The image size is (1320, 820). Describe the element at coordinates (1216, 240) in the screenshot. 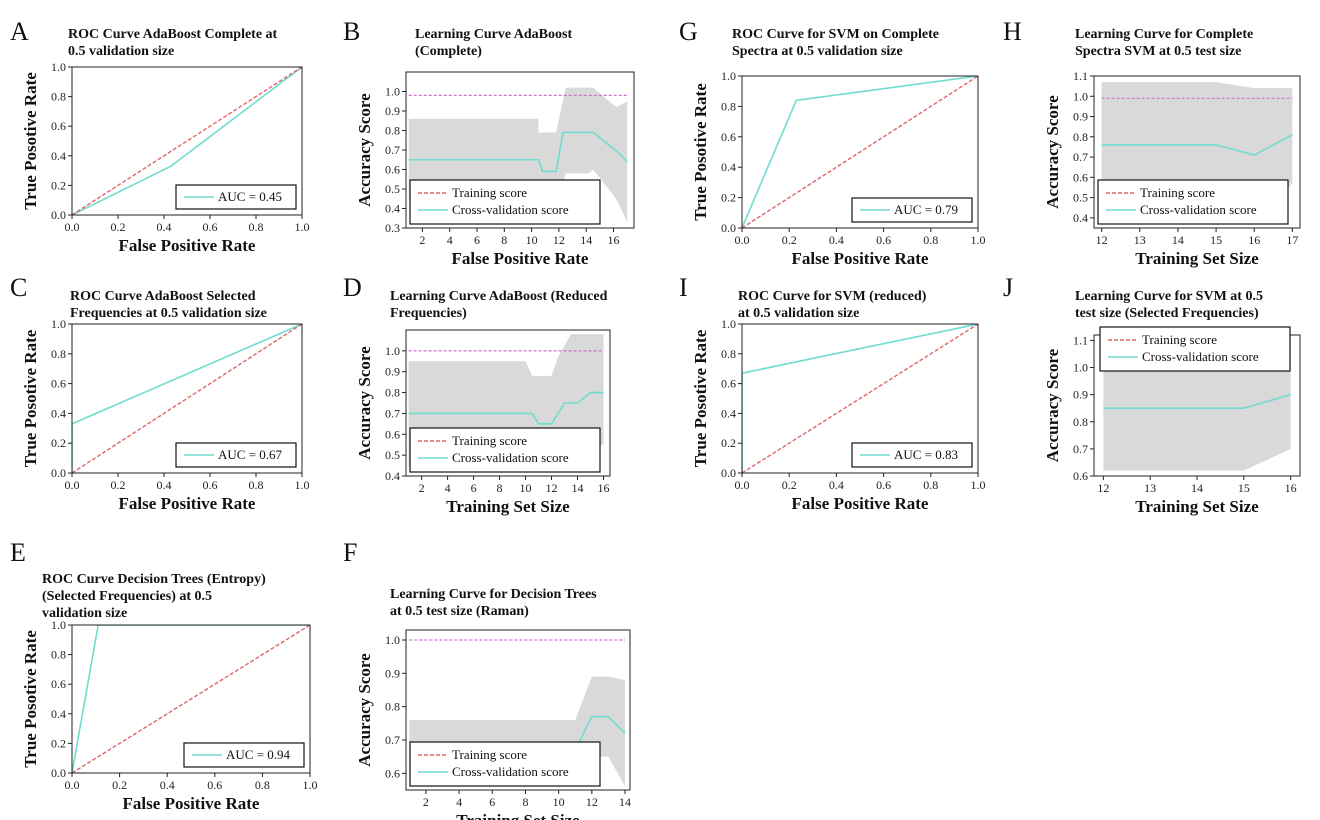

I see `x-tick-label: 15` at that location.